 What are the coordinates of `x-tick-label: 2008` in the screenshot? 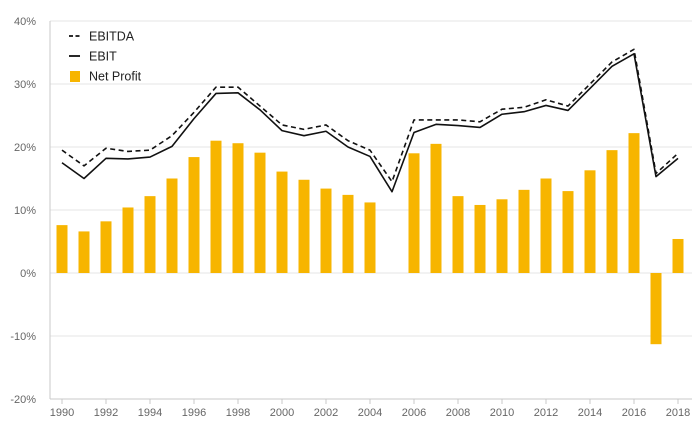 It's located at (458, 413).